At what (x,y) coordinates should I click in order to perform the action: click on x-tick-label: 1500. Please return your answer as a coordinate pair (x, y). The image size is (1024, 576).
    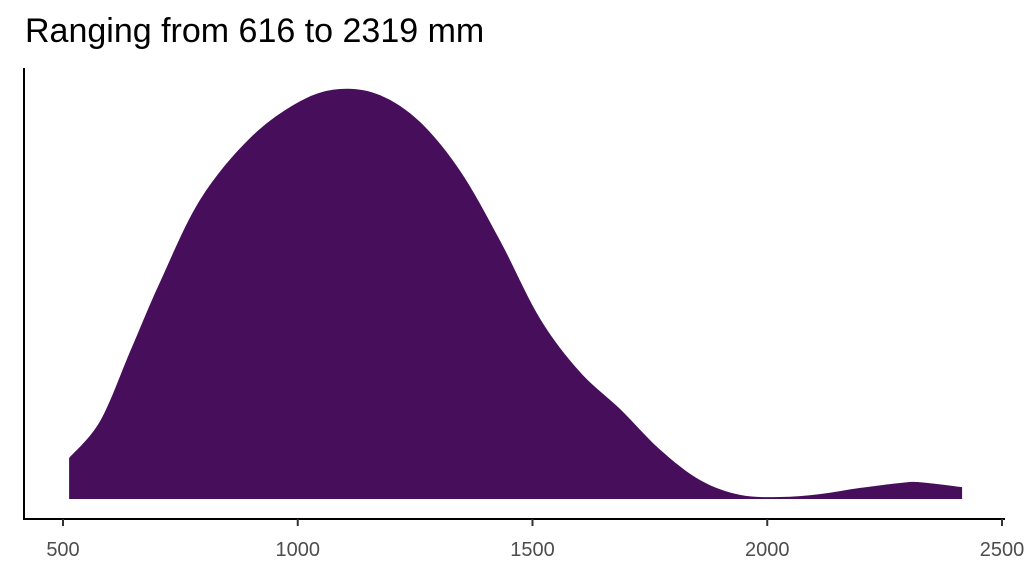
    Looking at the image, I should click on (532, 550).